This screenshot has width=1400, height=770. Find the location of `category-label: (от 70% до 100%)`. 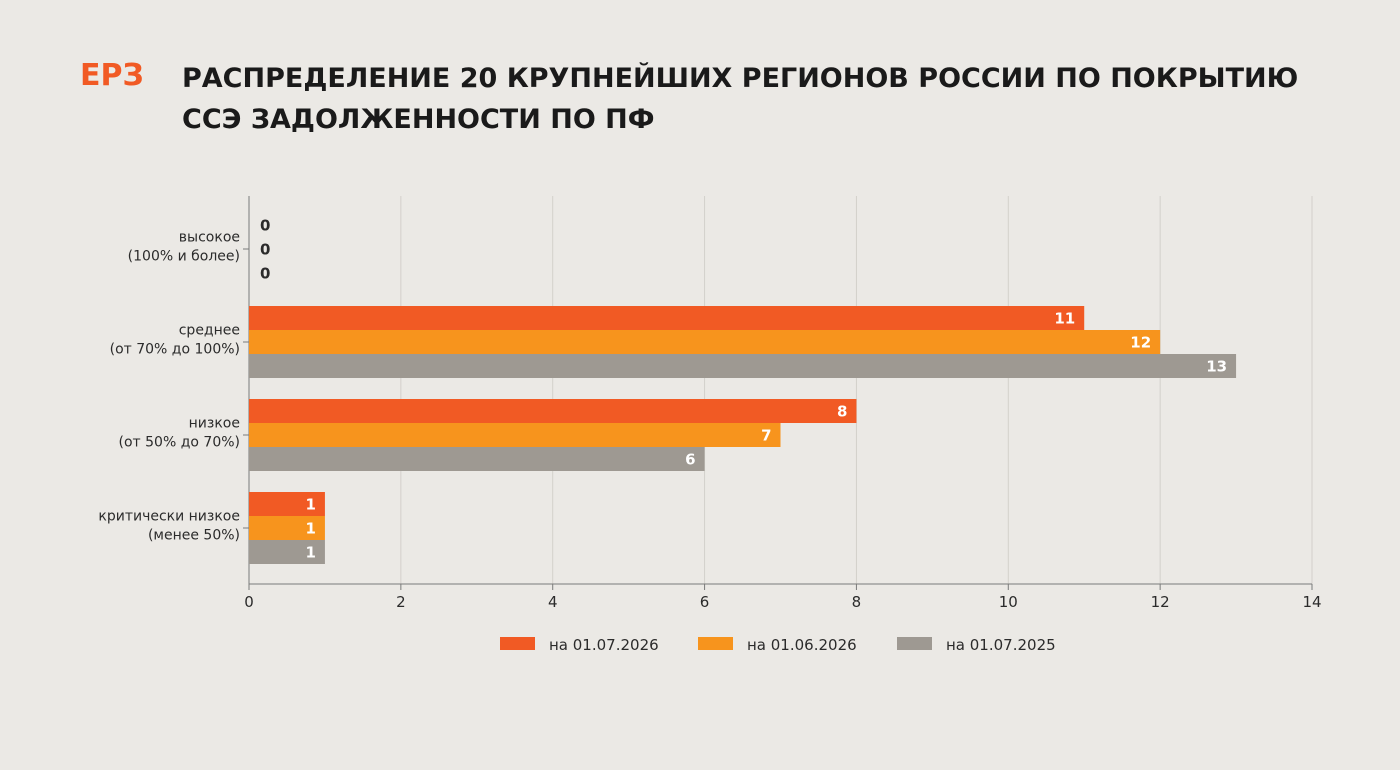

category-label: (от 70% до 100%) is located at coordinates (175, 350).